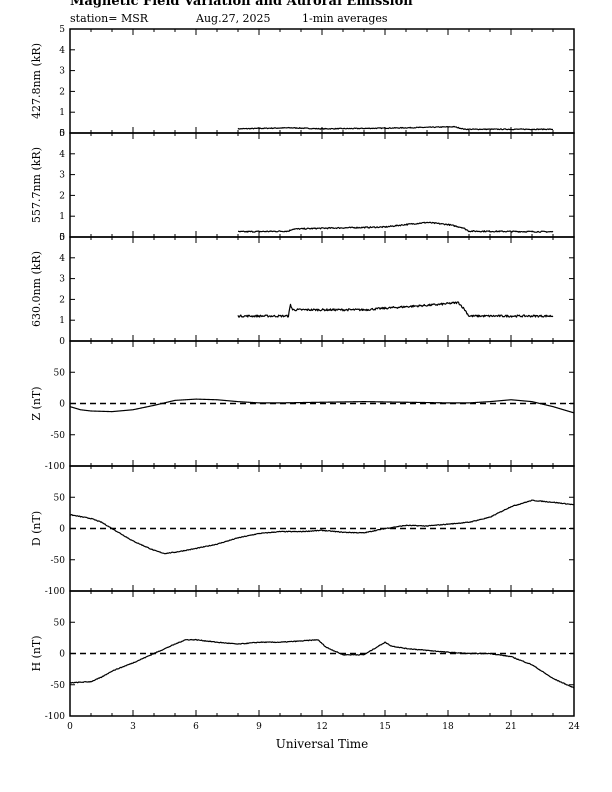 The width and height of the screenshot is (612, 792). Describe the element at coordinates (36, 289) in the screenshot. I see `y-axis-label: 630.0nm (kR)` at that location.